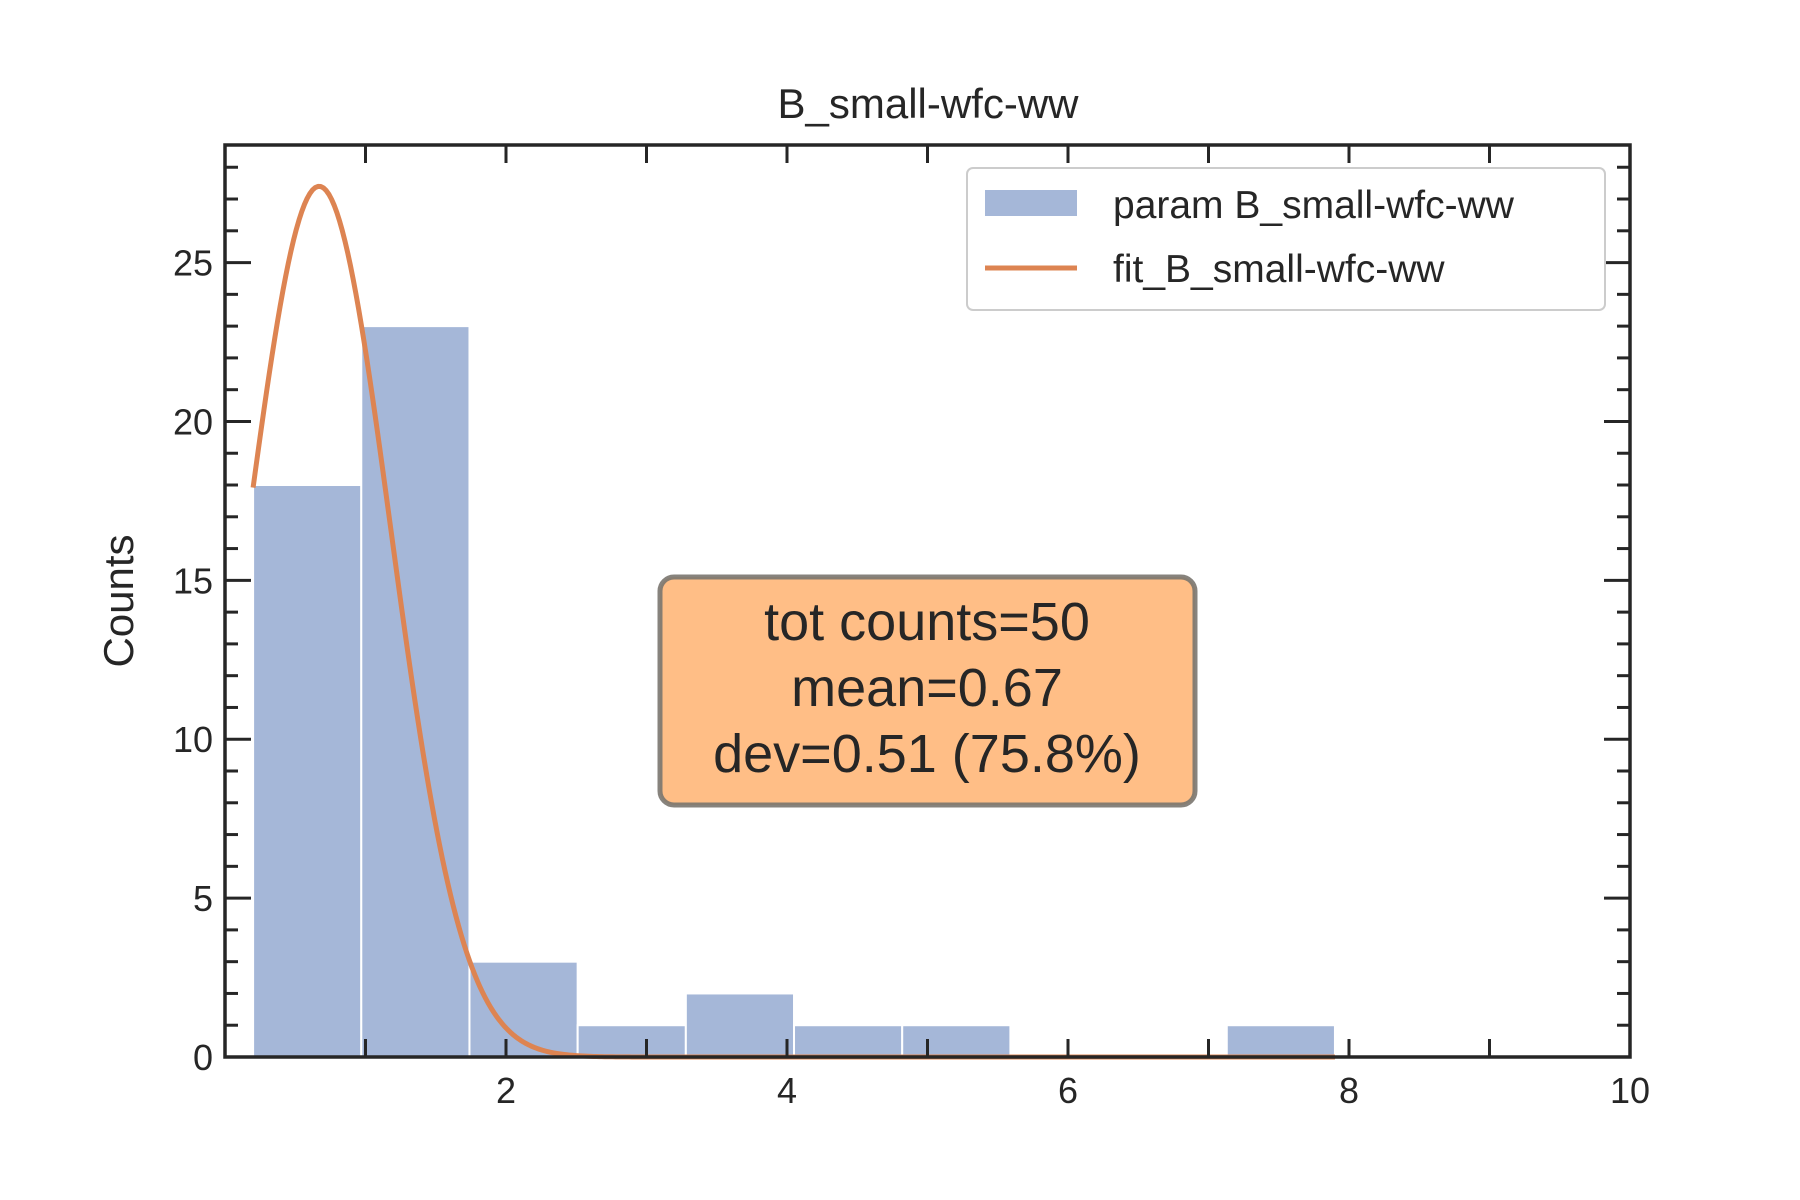  Describe the element at coordinates (118, 600) in the screenshot. I see `y-axis-label: Counts` at that location.